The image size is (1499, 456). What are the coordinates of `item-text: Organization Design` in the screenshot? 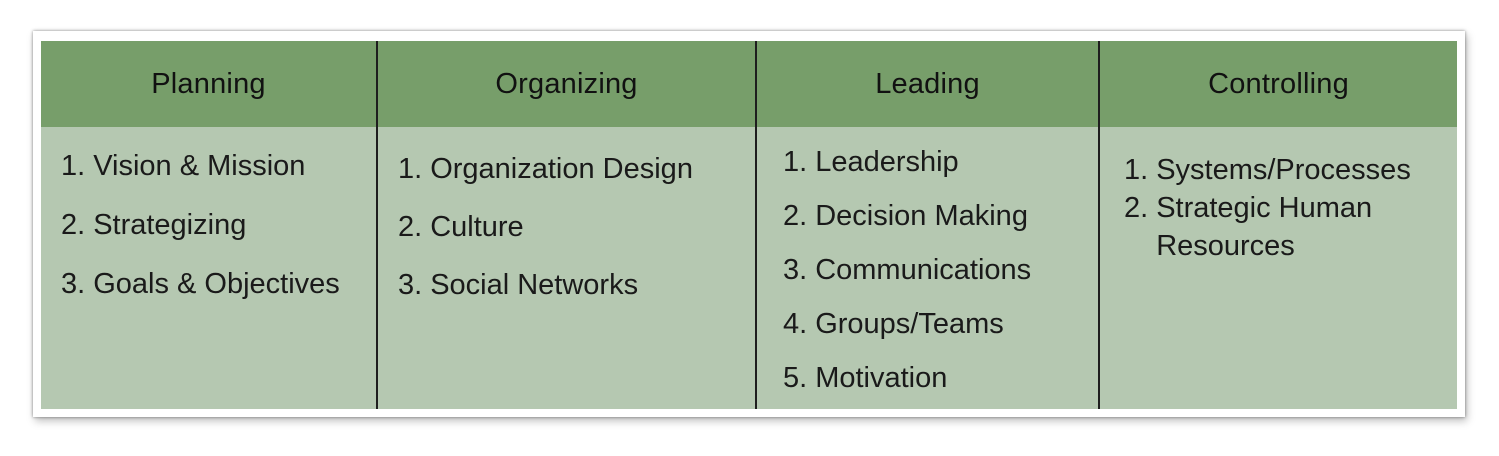 It's located at (561, 169).